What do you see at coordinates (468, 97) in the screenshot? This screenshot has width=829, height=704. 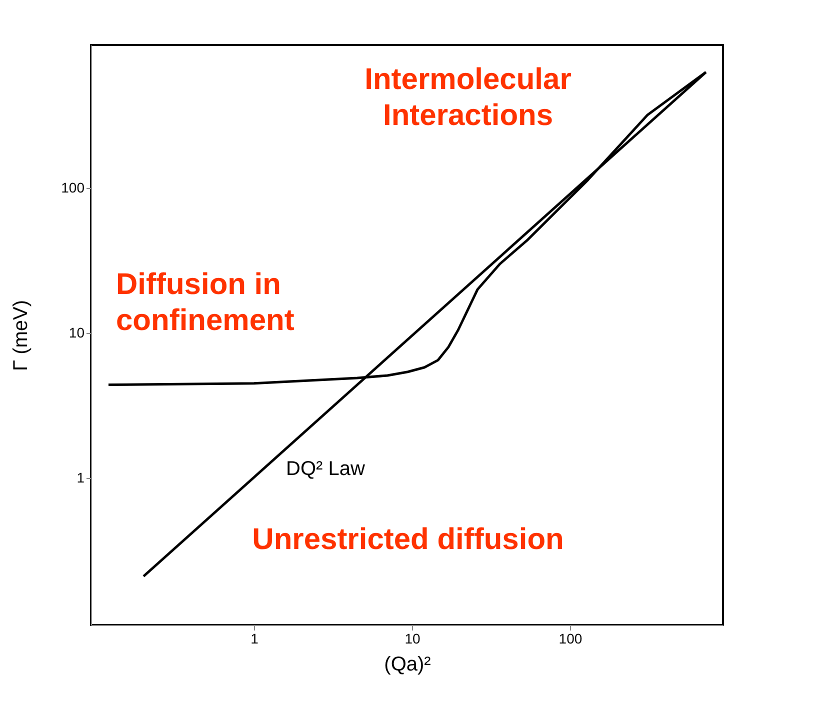 I see `annotation: Intermolecular Interactions` at bounding box center [468, 97].